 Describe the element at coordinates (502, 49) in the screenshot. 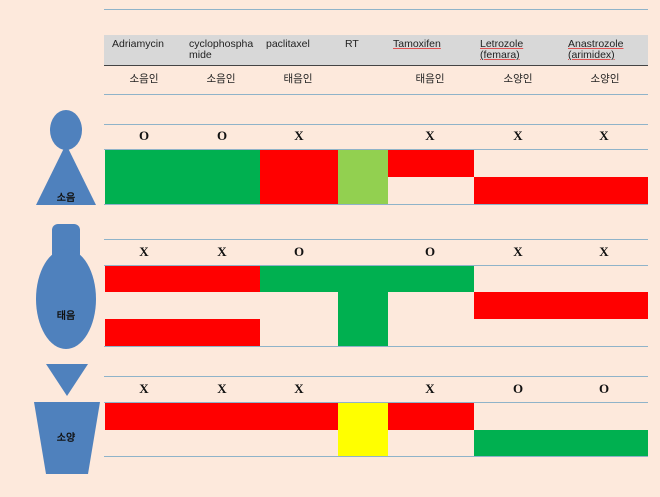

I see `drug-name-letrozole: Letrozole (femara)` at that location.